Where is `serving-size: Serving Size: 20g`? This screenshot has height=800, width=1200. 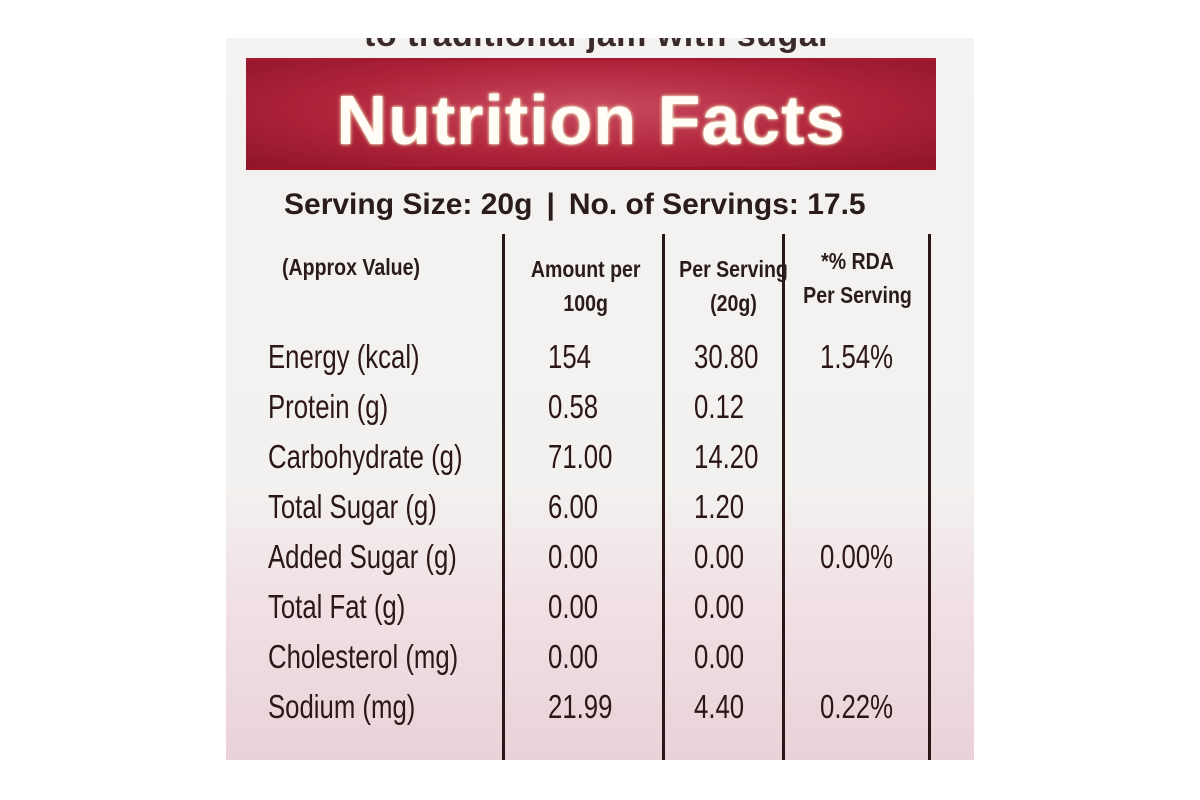
serving-size: Serving Size: 20g is located at coordinates (408, 204).